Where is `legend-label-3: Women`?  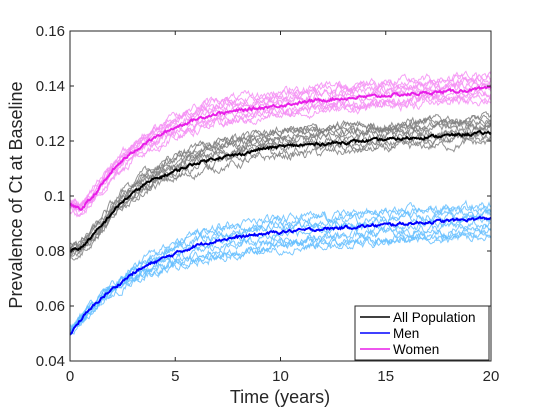
legend-label-3: Women is located at coordinates (416, 349).